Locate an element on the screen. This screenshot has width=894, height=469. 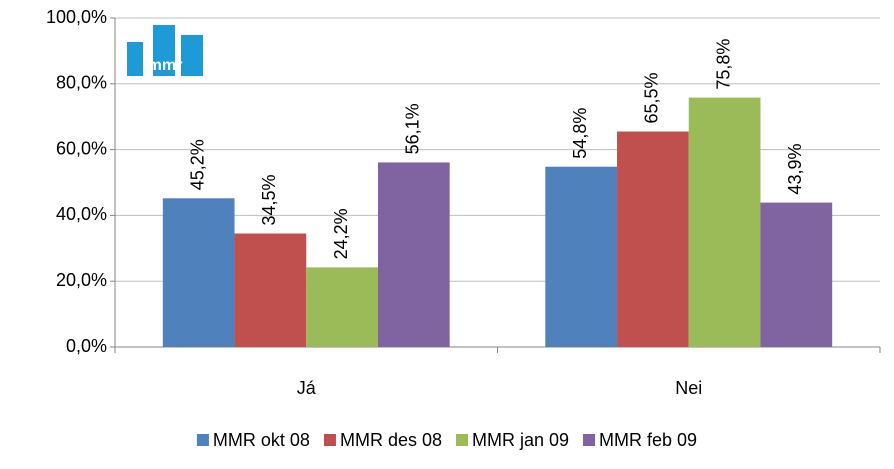
value-label: 43,9% is located at coordinates (795, 169).